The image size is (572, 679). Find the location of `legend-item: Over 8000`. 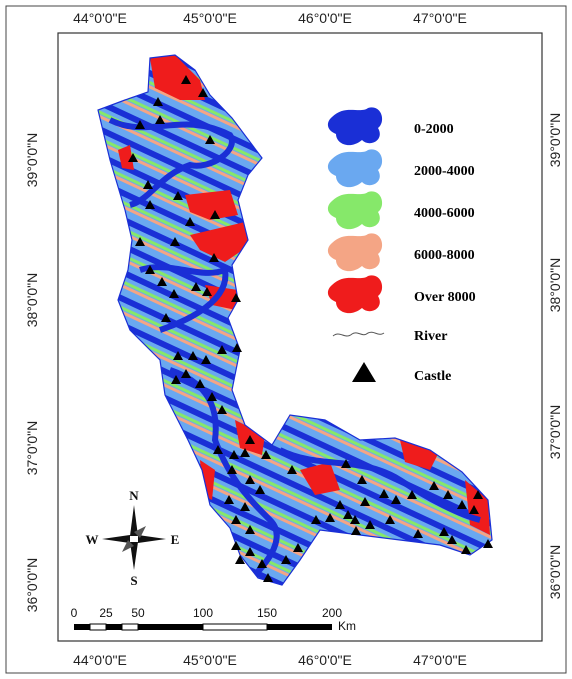

legend-item: Over 8000 is located at coordinates (401, 294).